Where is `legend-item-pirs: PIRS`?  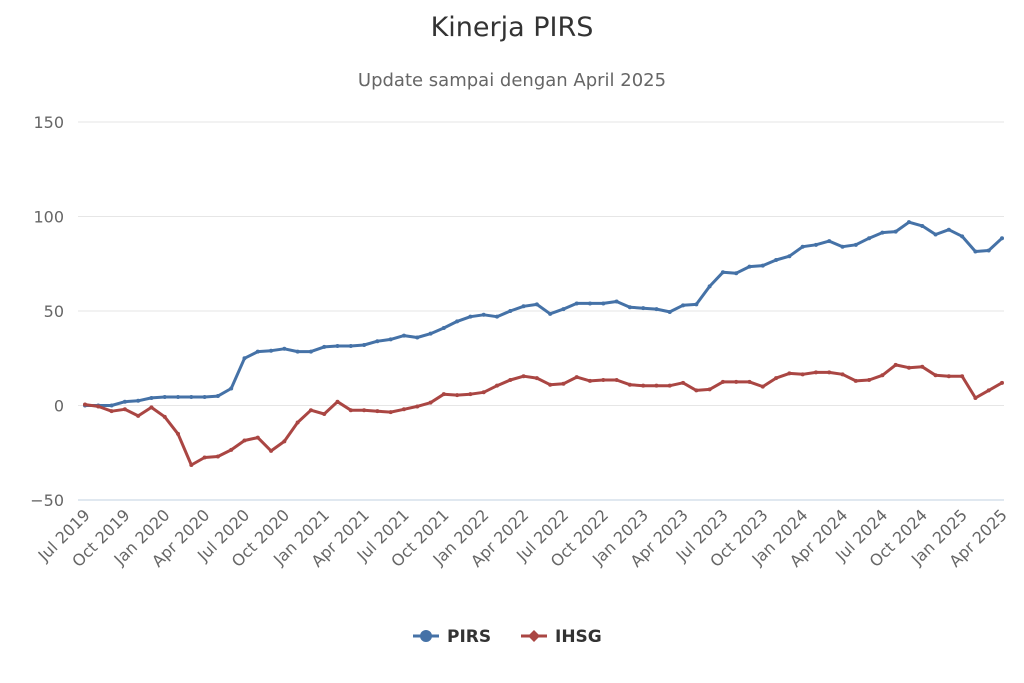 legend-item-pirs: PIRS is located at coordinates (452, 637).